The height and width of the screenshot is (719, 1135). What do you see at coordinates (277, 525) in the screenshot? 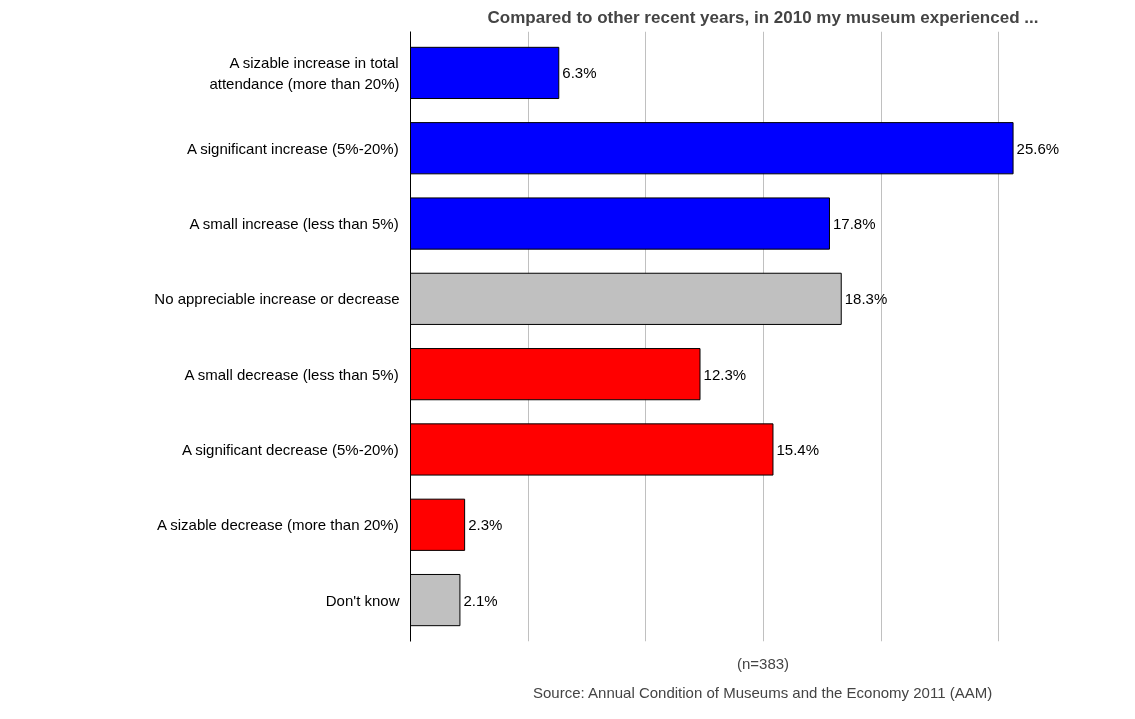
I see `y-tick-label: A sizable decrease (more than 20%)` at bounding box center [277, 525].